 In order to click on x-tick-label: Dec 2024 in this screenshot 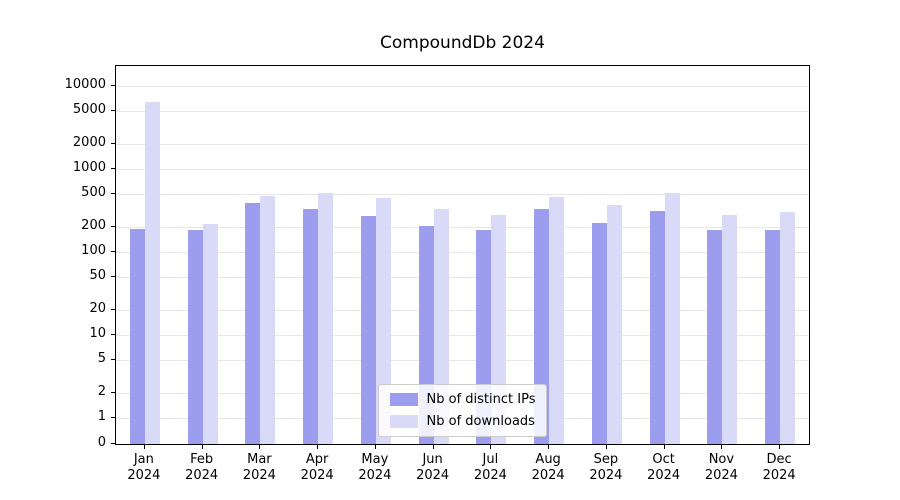, I will do `click(779, 467)`.